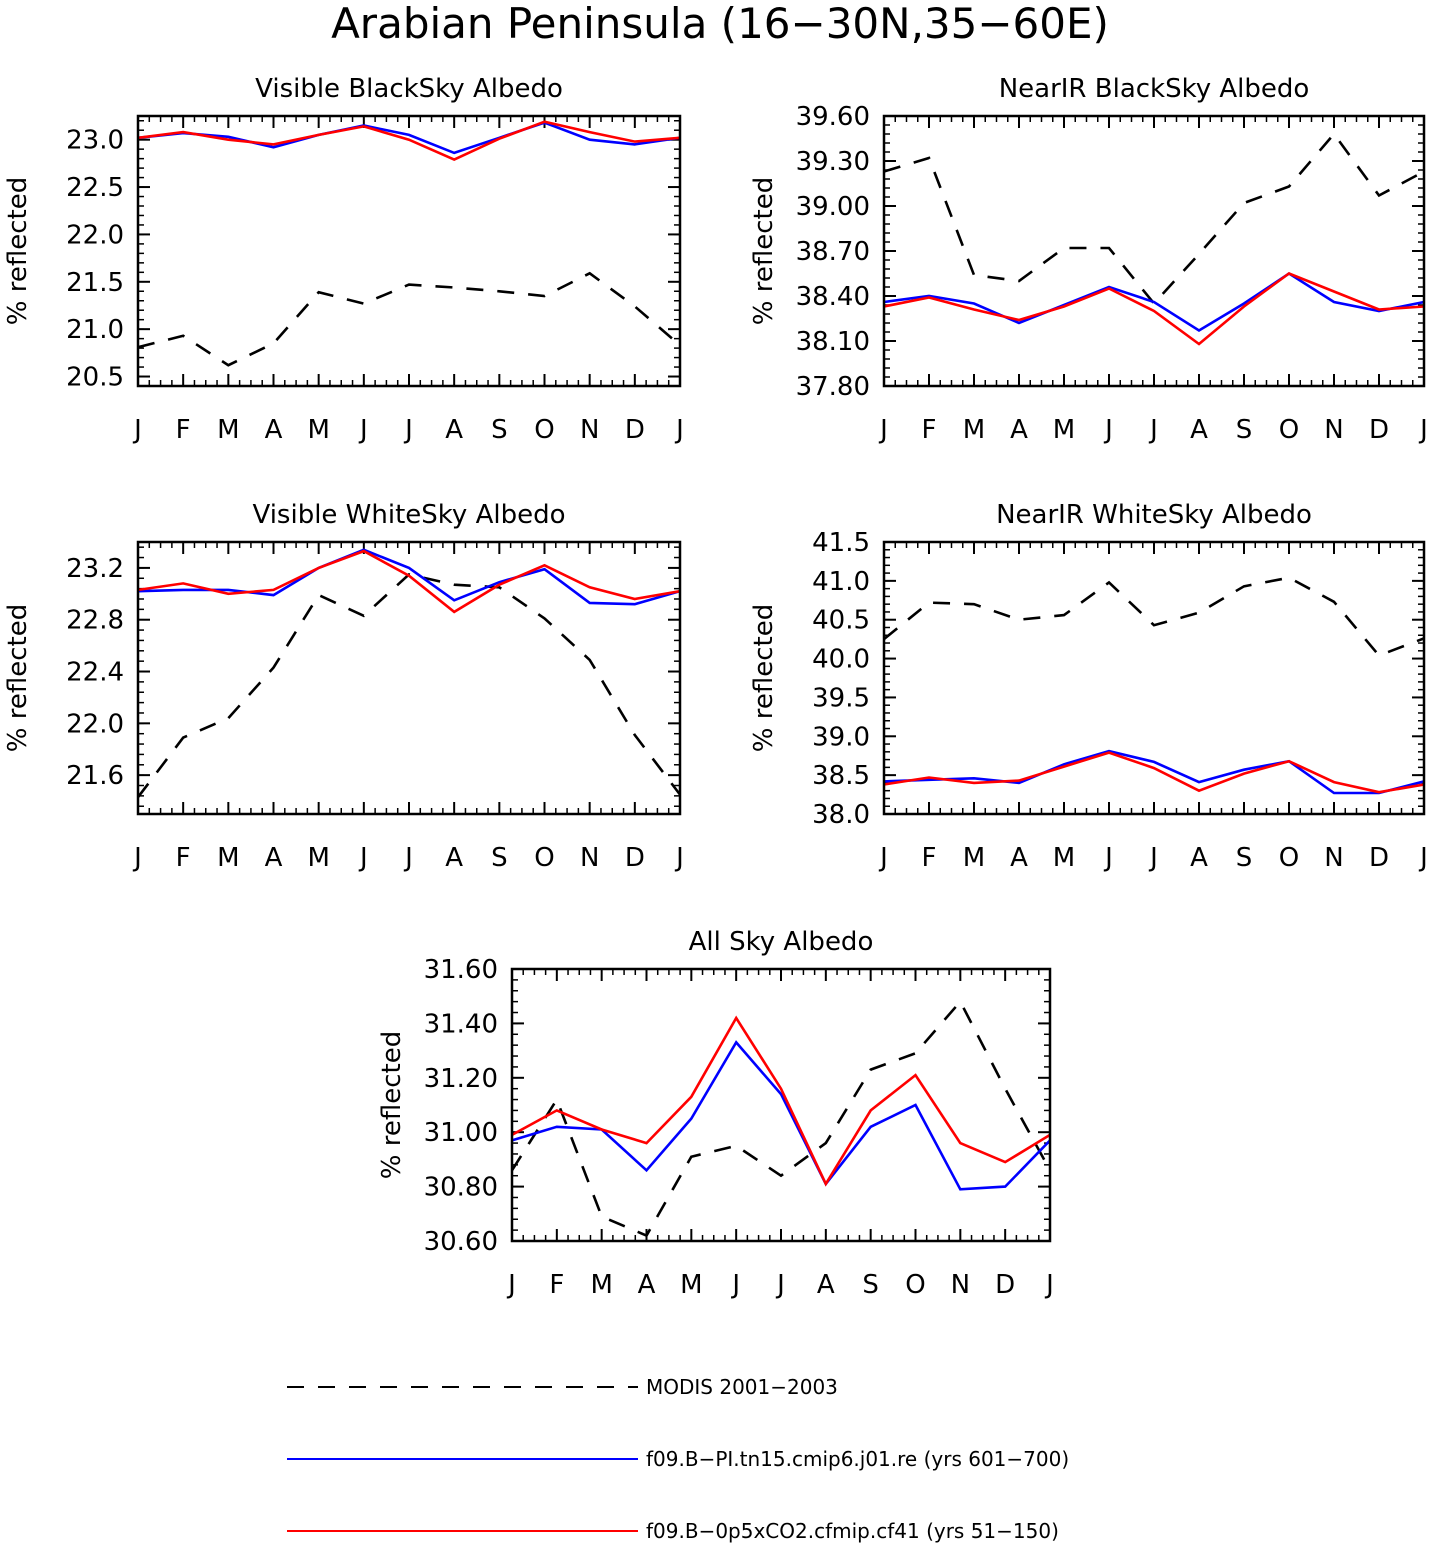 Image resolution: width=1440 pixels, height=1545 pixels. I want to click on y-tick-label: 22.4, so click(95, 673).